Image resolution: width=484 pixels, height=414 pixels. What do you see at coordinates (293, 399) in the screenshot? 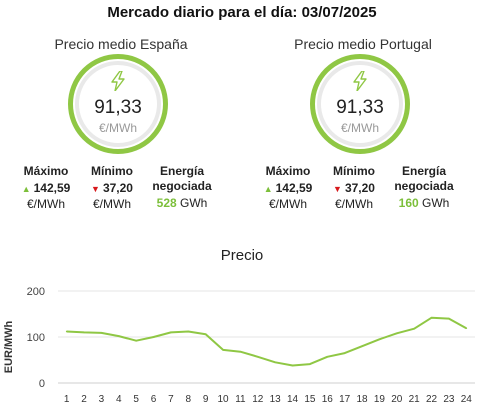
I see `x-tick-label: 14` at bounding box center [293, 399].